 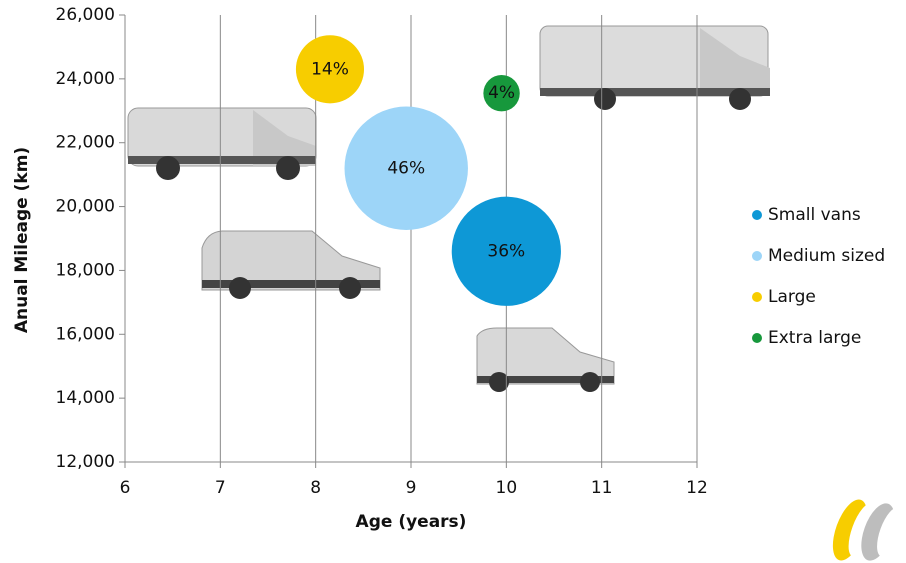 I want to click on y-tick-label: 22,000, so click(x=85, y=143).